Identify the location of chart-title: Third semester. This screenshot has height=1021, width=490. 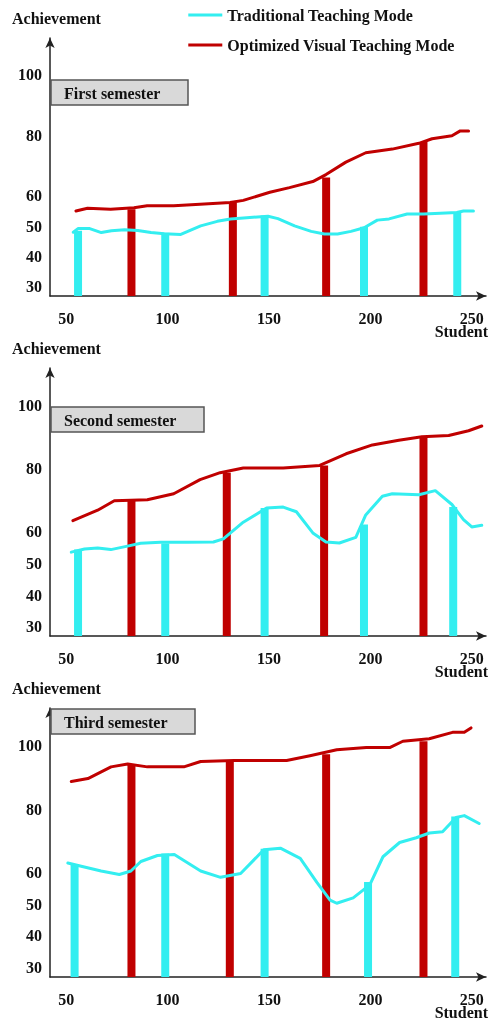
(116, 722).